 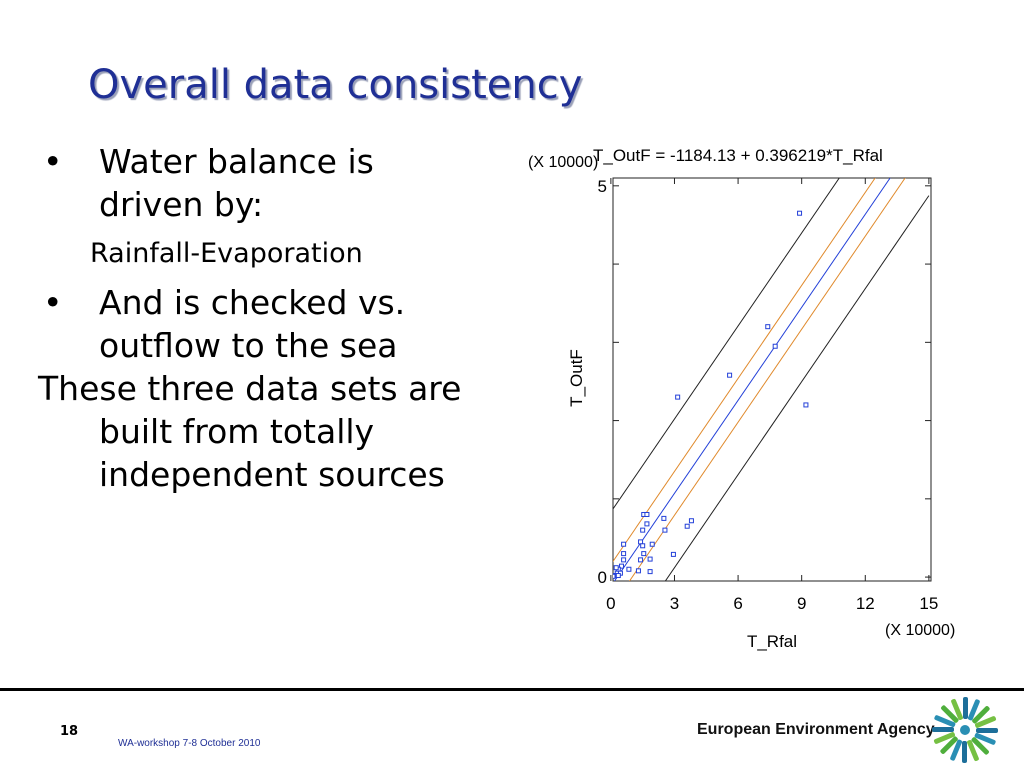 I want to click on y-tick-label: 0, so click(x=602, y=577).